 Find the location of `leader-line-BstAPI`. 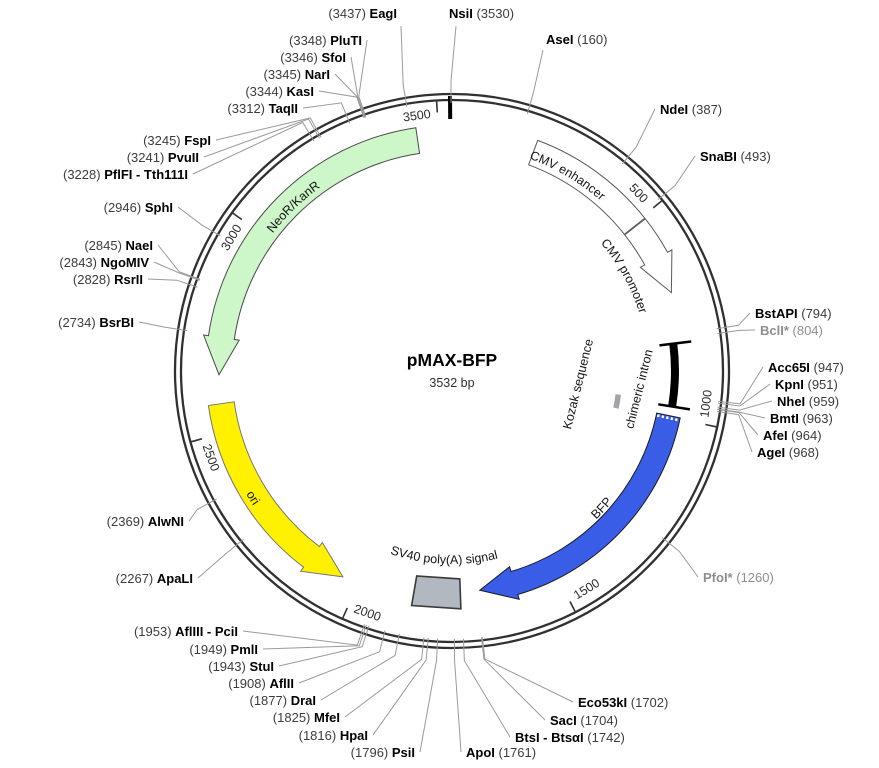

leader-line-BstAPI is located at coordinates (733, 321).